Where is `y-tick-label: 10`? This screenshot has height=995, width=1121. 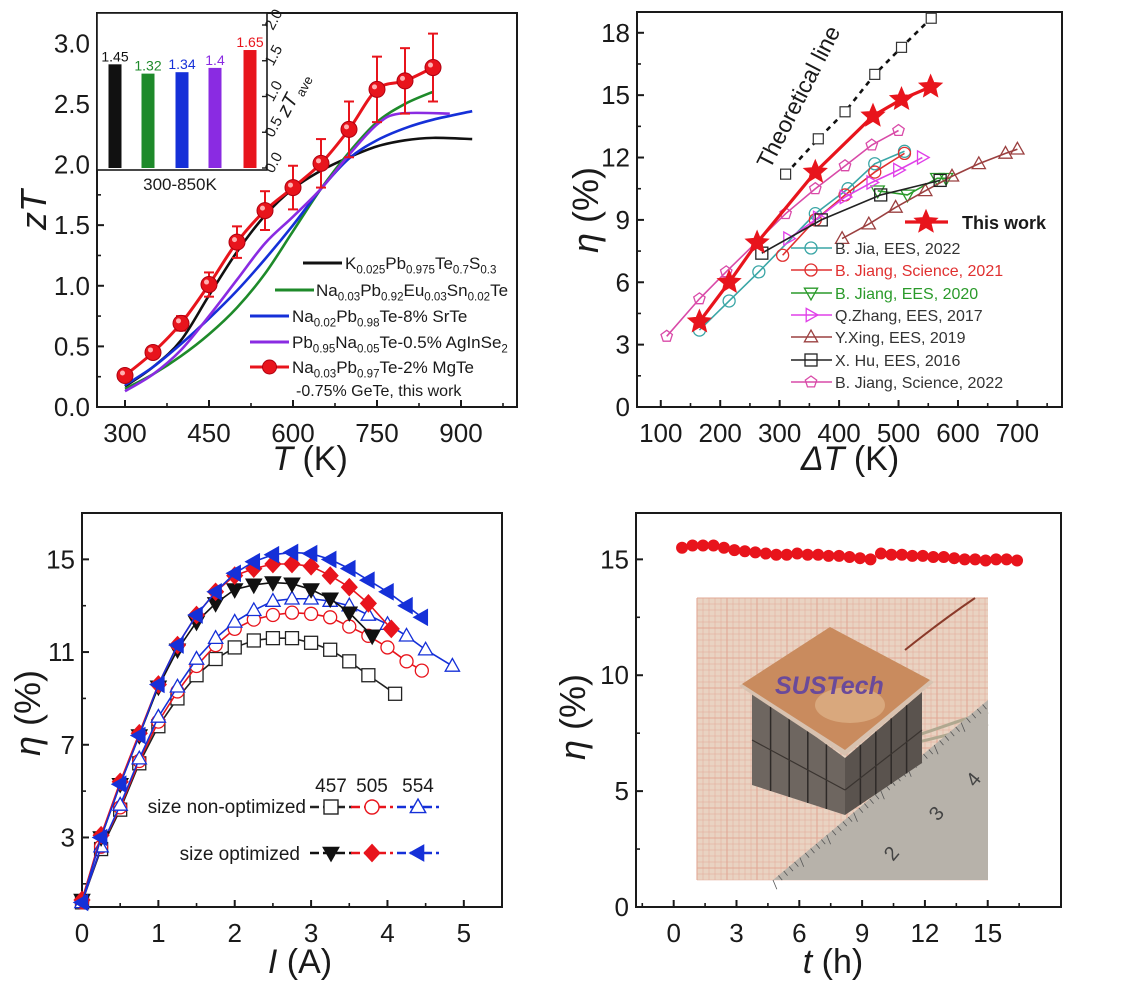
y-tick-label: 10 is located at coordinates (614, 675).